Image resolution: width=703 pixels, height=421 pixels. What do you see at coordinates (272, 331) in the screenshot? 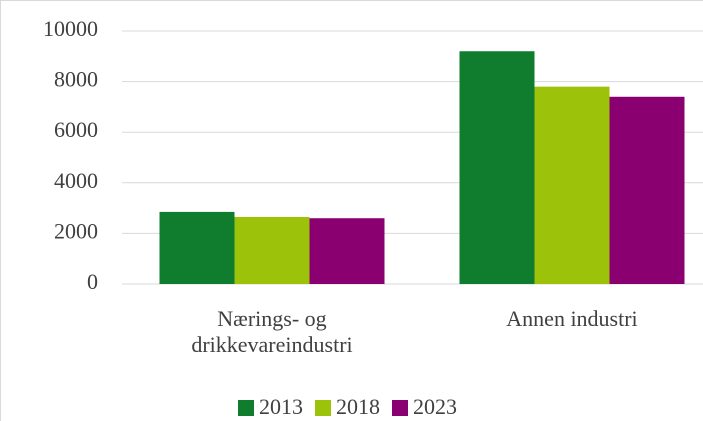
I see `x-tick-label: Nærings- og drikkevareindustri` at bounding box center [272, 331].